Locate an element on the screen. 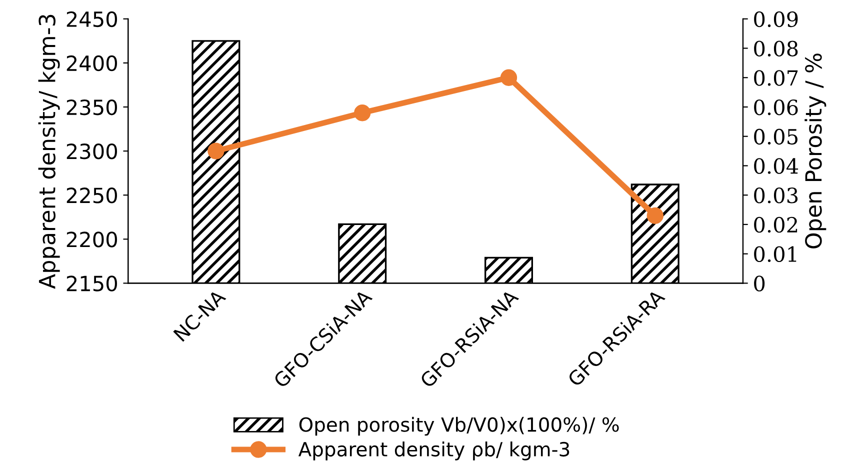 This screenshot has height=472, width=854. y-tick-label: 2300 is located at coordinates (91, 151).